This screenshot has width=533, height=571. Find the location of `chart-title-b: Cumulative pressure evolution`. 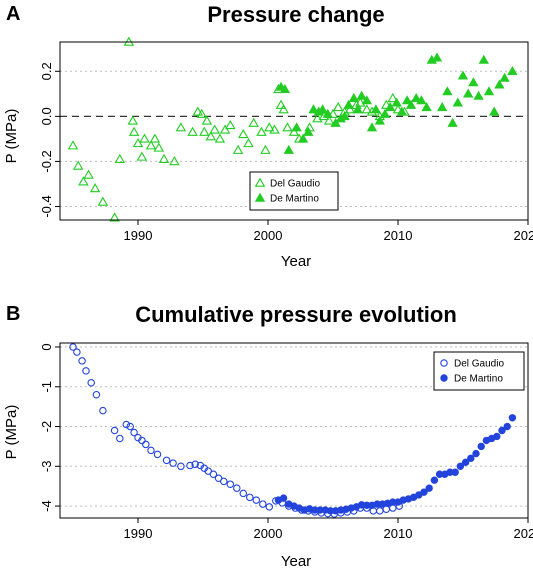

chart-title-b: Cumulative pressure evolution is located at coordinates (296, 314).